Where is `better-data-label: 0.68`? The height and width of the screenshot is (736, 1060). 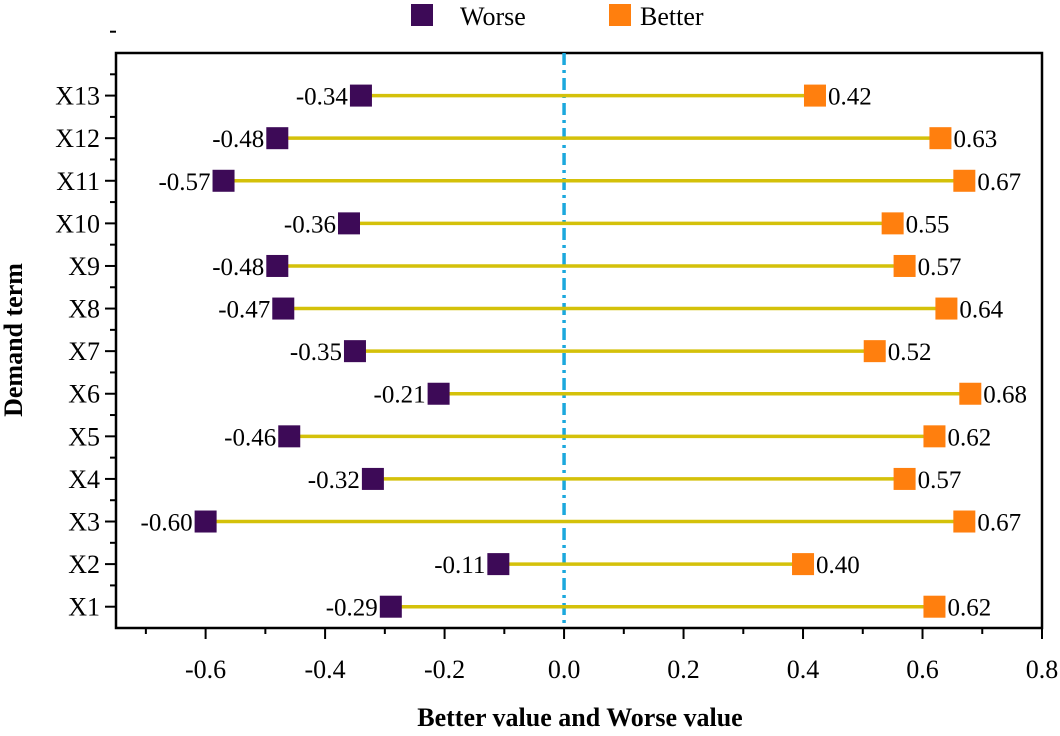 better-data-label: 0.68 is located at coordinates (1005, 395).